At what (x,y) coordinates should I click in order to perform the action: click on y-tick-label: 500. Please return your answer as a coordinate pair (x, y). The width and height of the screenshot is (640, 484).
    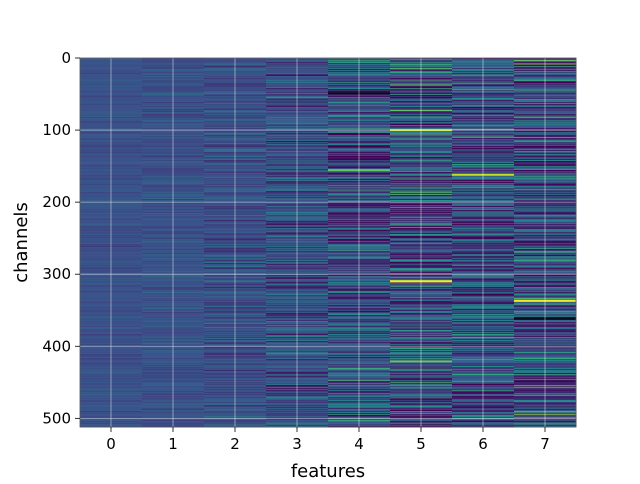
    Looking at the image, I should click on (56, 418).